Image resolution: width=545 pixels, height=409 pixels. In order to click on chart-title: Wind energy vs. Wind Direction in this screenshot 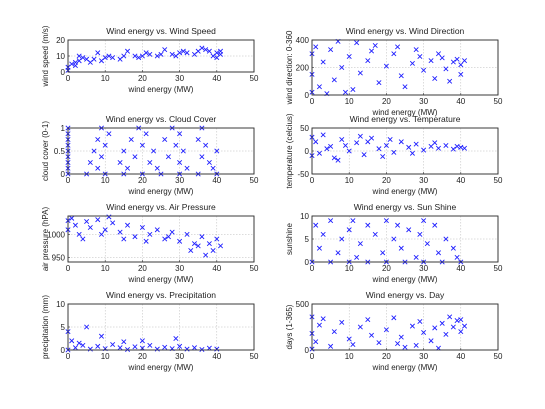, I will do `click(405, 31)`.